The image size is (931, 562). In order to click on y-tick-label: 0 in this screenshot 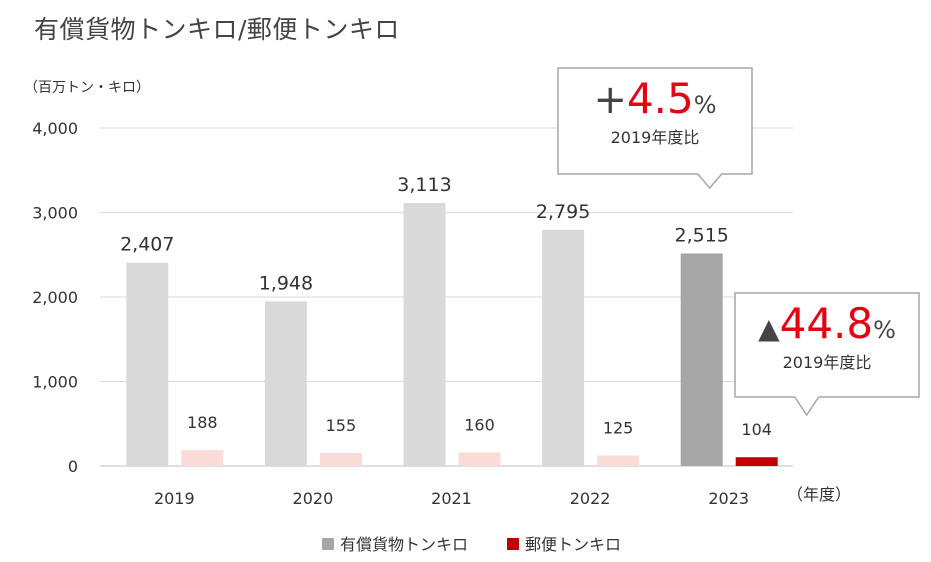, I will do `click(73, 466)`.